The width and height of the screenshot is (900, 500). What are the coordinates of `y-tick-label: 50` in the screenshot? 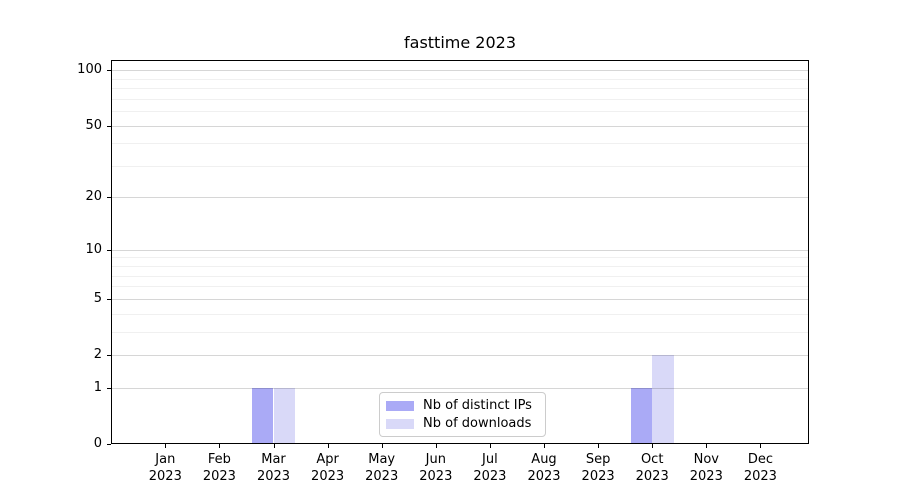 It's located at (93, 125).